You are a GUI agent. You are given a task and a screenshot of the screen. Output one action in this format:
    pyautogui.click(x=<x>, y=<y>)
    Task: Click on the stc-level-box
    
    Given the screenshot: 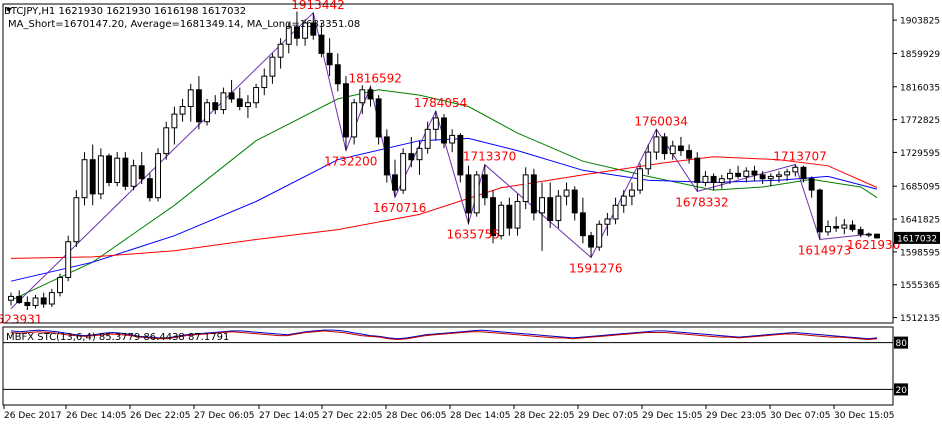 What is the action you would take?
    pyautogui.click(x=901, y=342)
    